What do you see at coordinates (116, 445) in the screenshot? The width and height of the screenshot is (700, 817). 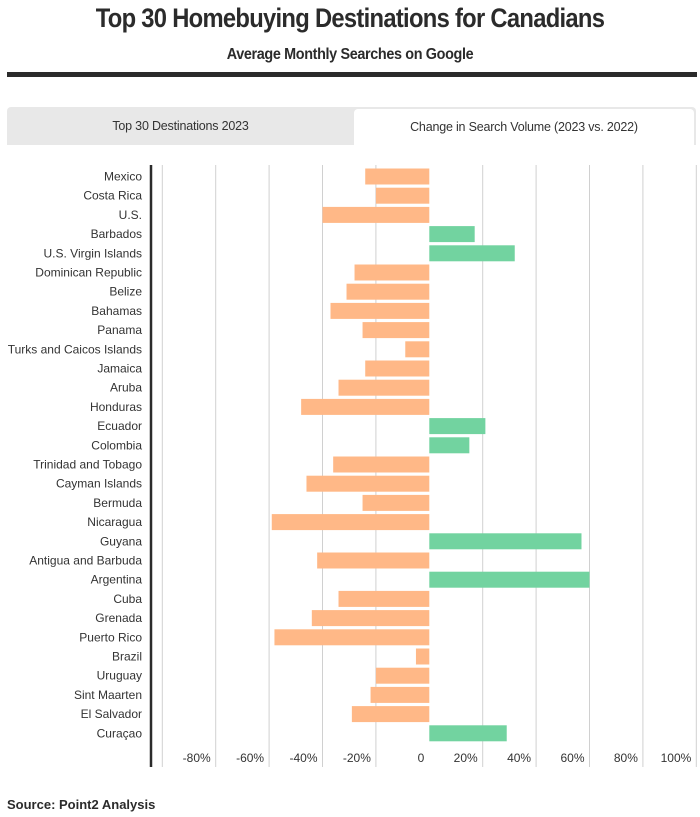 I see `category-label: Colombia` at bounding box center [116, 445].